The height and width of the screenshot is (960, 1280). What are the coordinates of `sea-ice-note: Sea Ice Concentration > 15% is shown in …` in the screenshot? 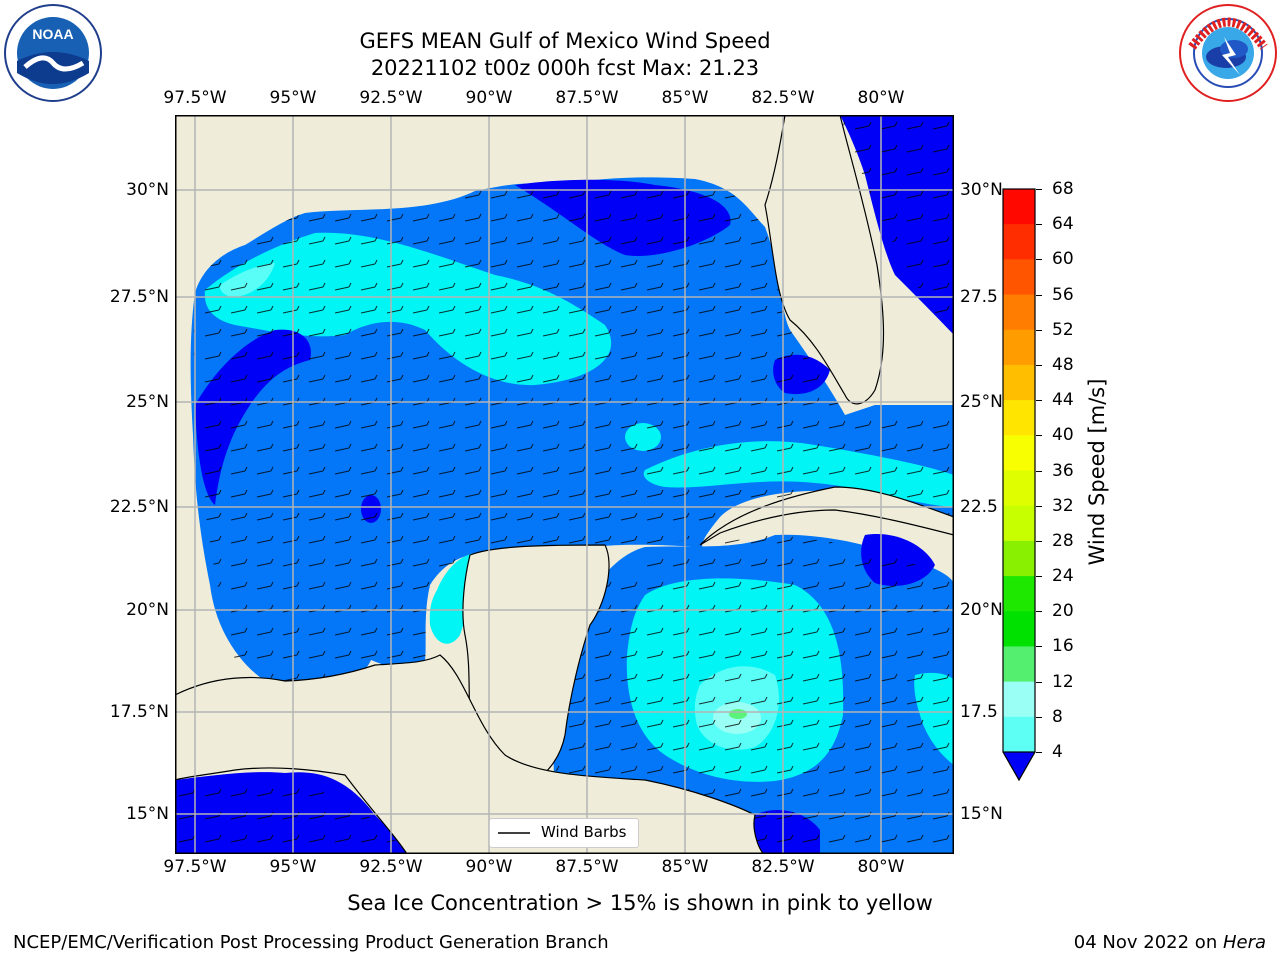 It's located at (640, 903).